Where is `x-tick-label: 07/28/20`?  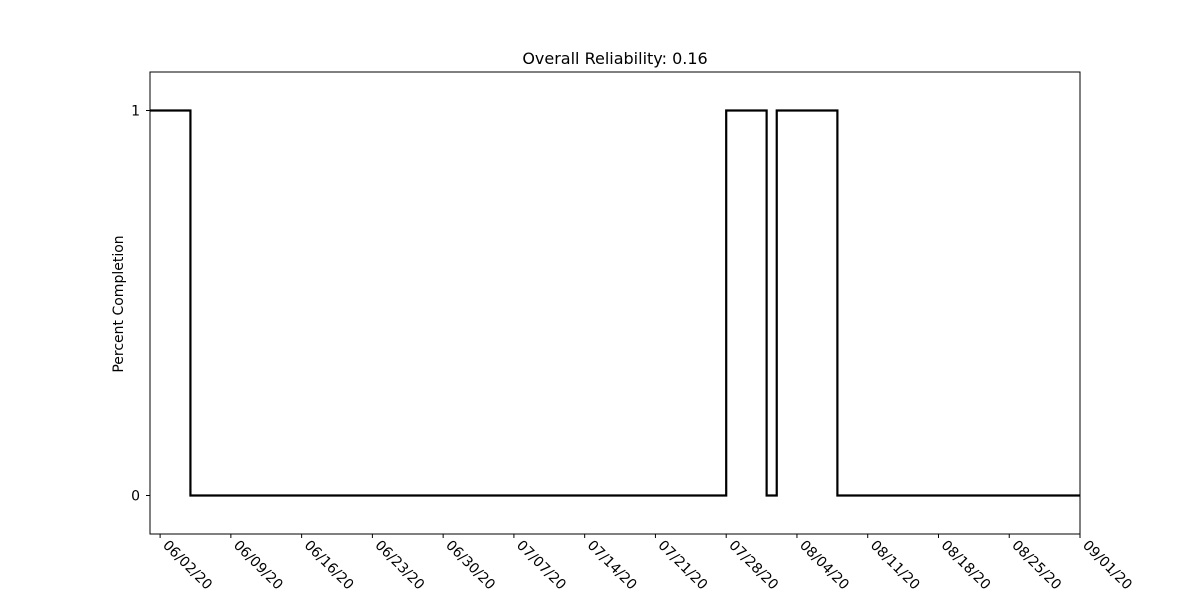
x-tick-label: 07/28/20 is located at coordinates (753, 566).